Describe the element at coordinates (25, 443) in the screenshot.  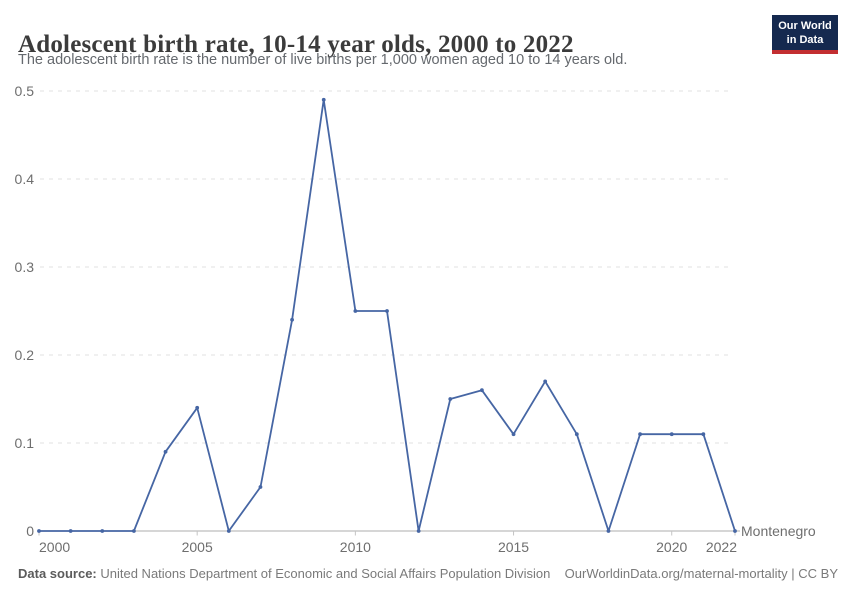
I see `y-axis-tick-label: 0.1` at that location.